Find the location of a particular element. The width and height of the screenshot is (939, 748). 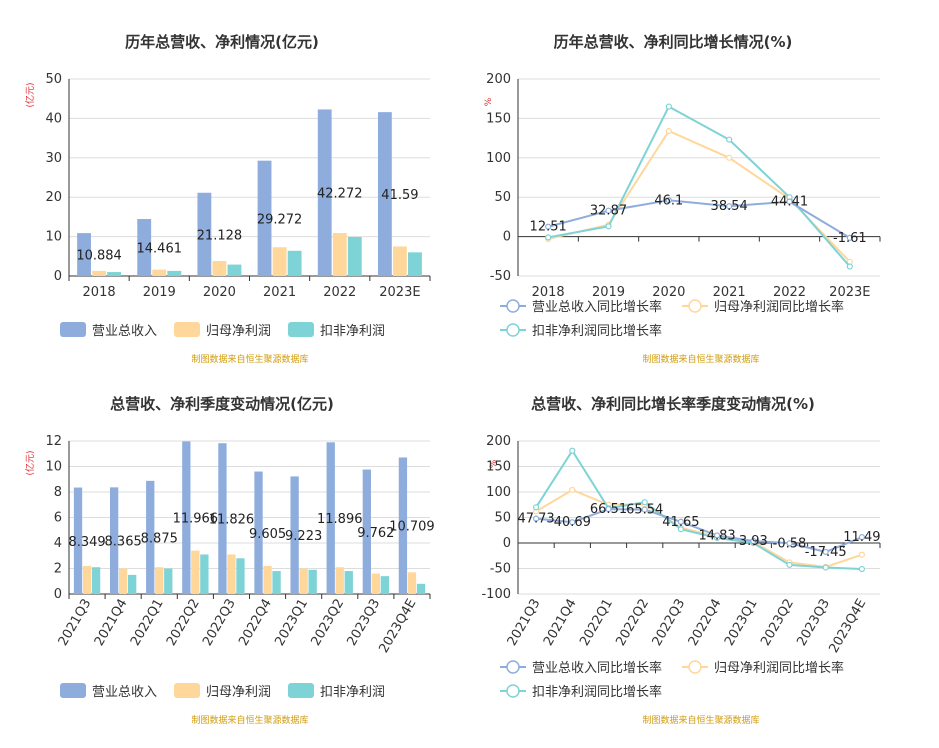

x-tick-label: 2022Q4 is located at coordinates (705, 623).